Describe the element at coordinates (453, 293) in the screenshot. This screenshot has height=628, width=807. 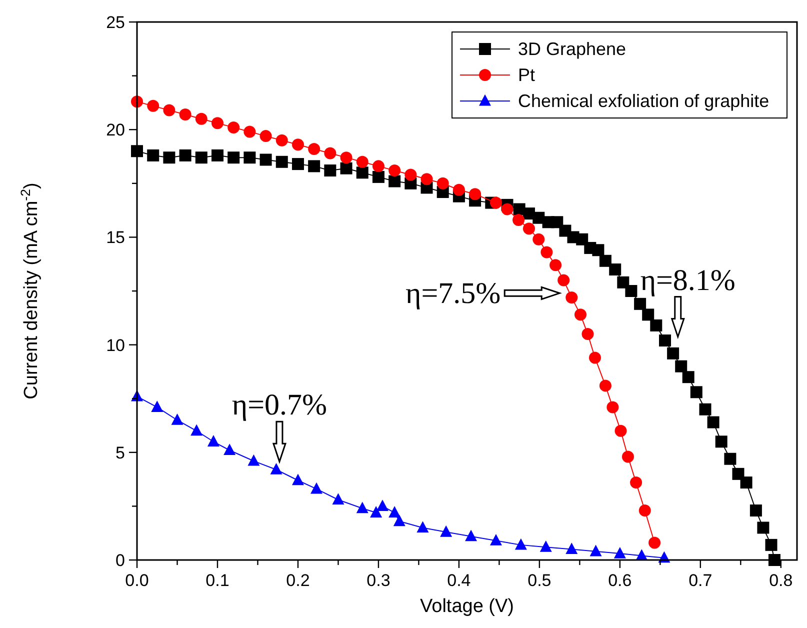
I see `annotation: η=7.5%` at that location.